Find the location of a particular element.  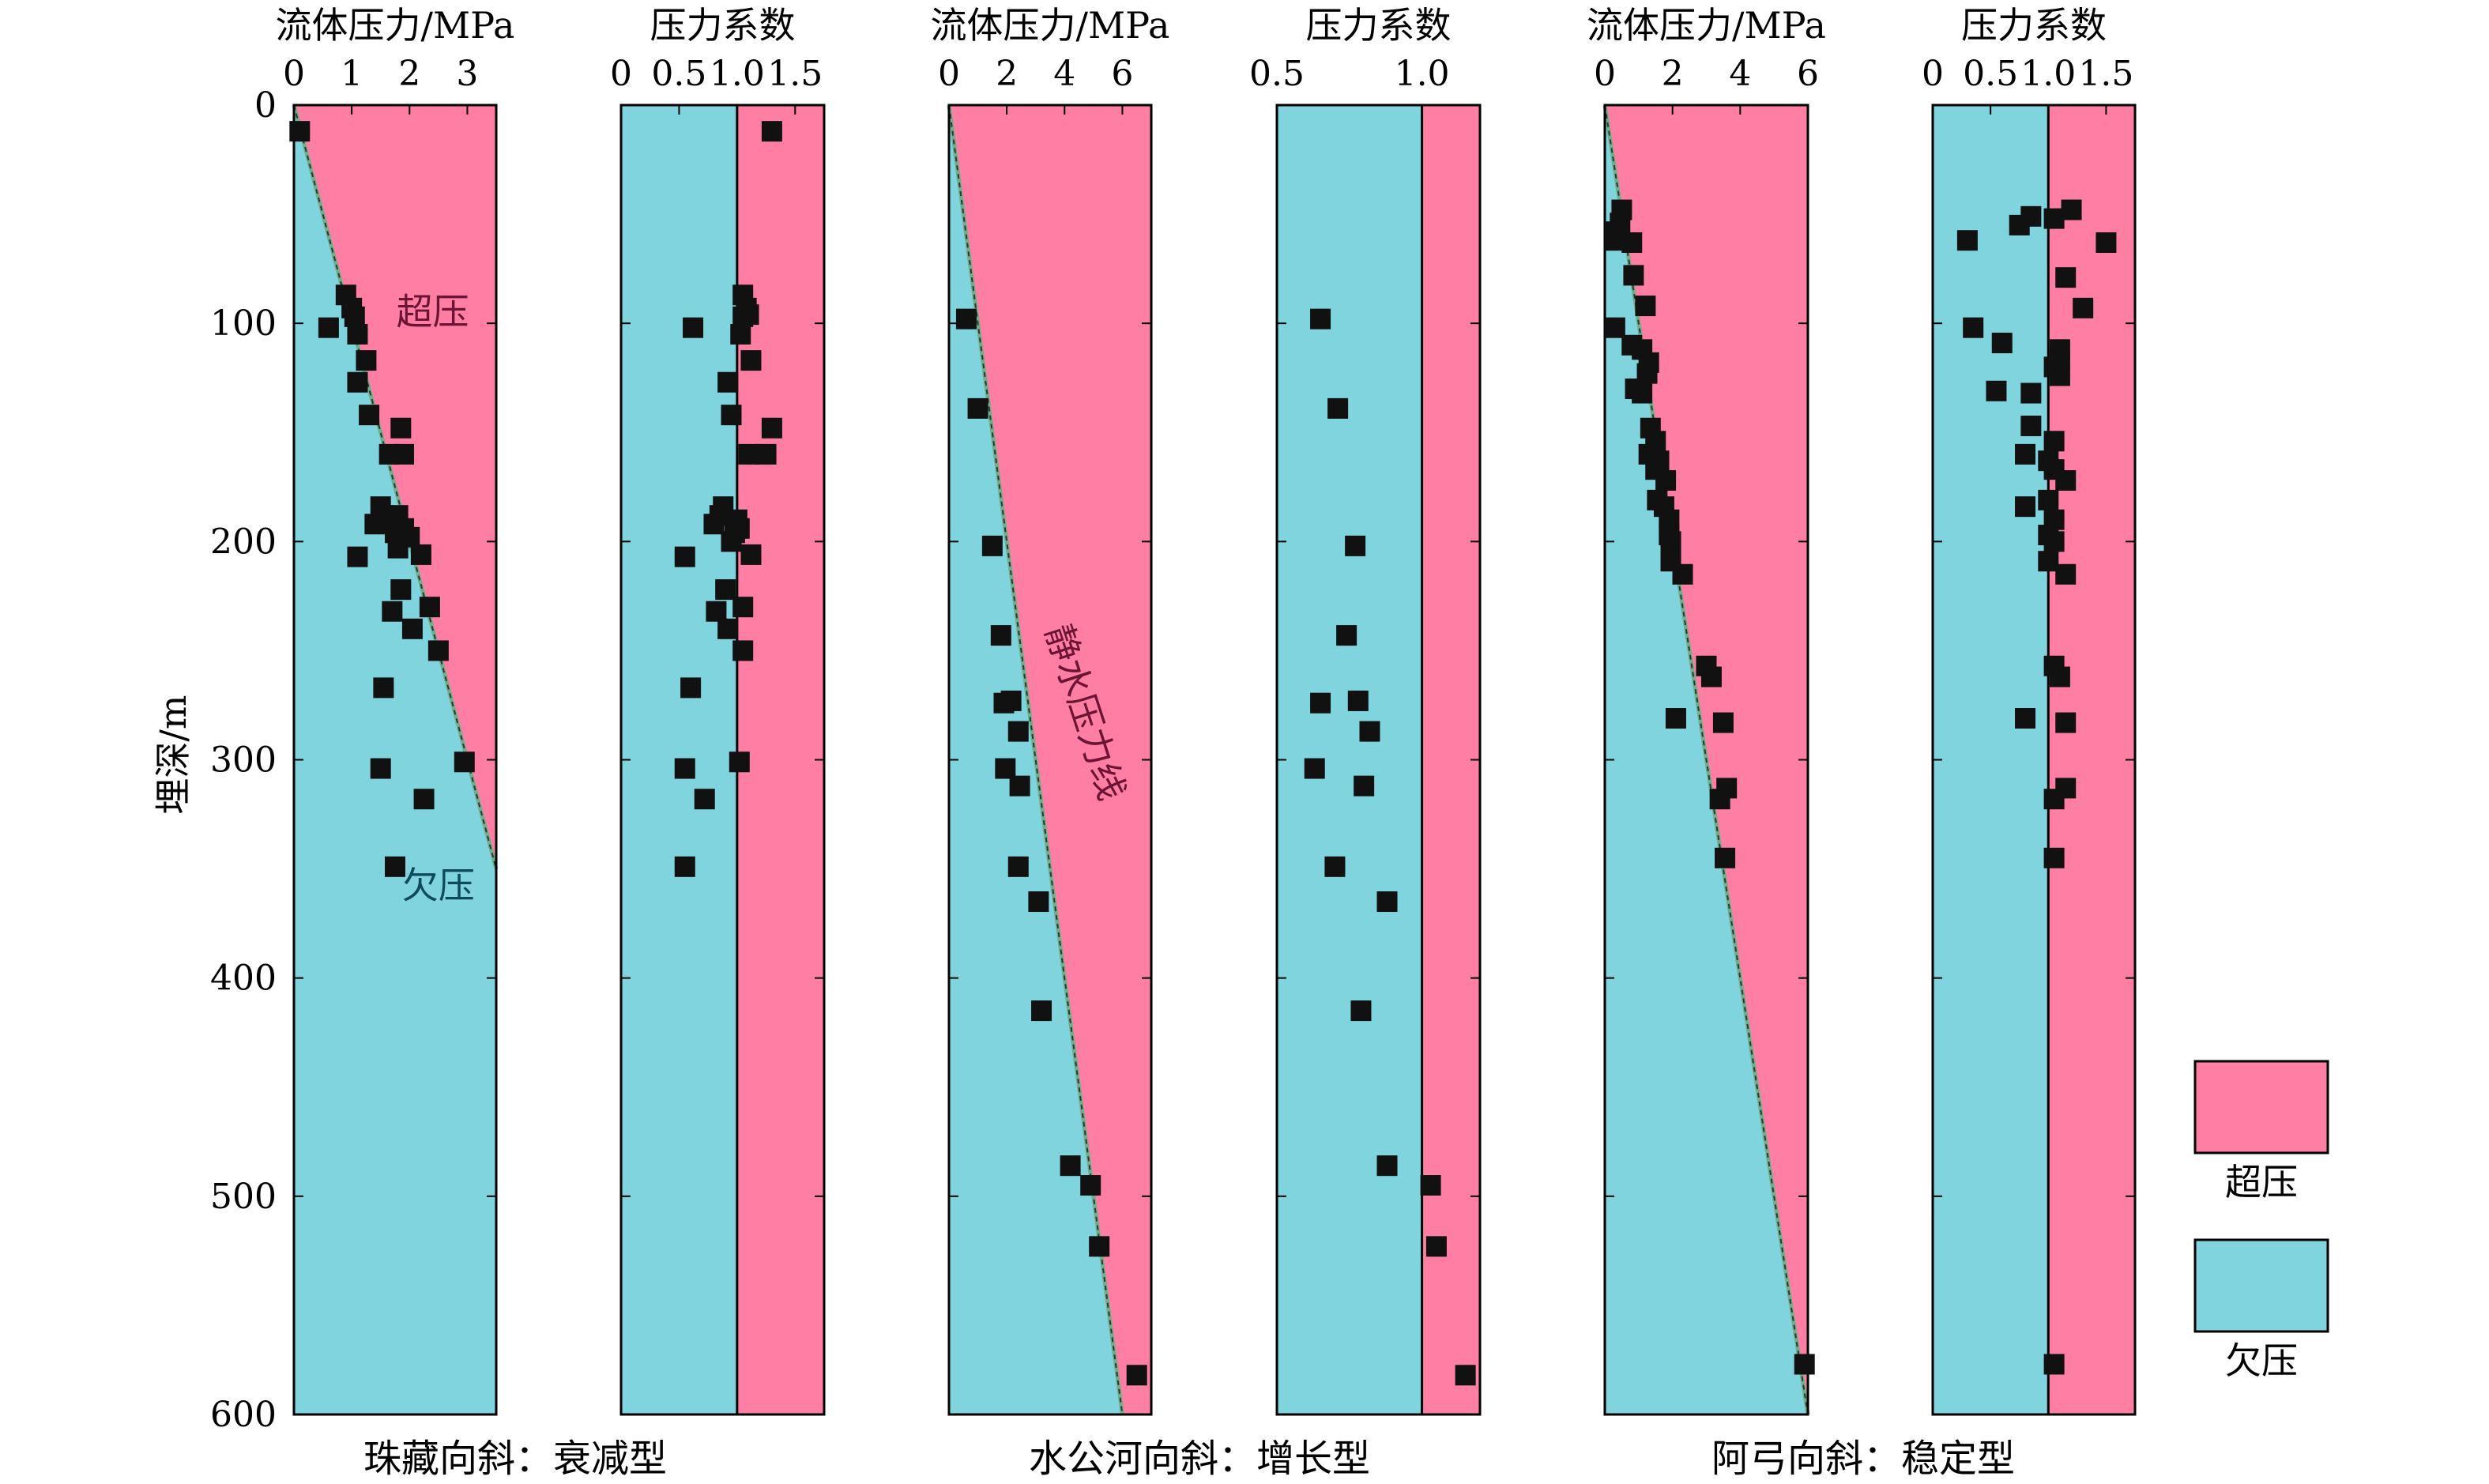

group-captions: 珠藏向斜：衰减型 水公河向斜：增长型 阿弓向斜：稳定型 is located at coordinates (1189, 1459).